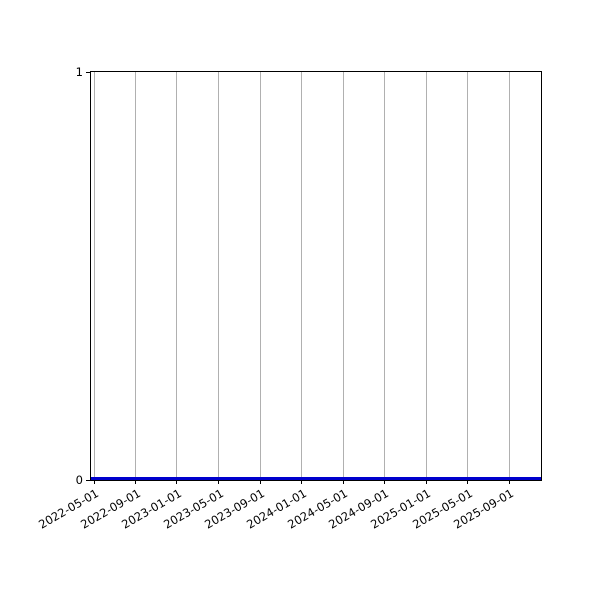 The image size is (600, 600). What do you see at coordinates (316, 478) in the screenshot?
I see `series-line` at bounding box center [316, 478].